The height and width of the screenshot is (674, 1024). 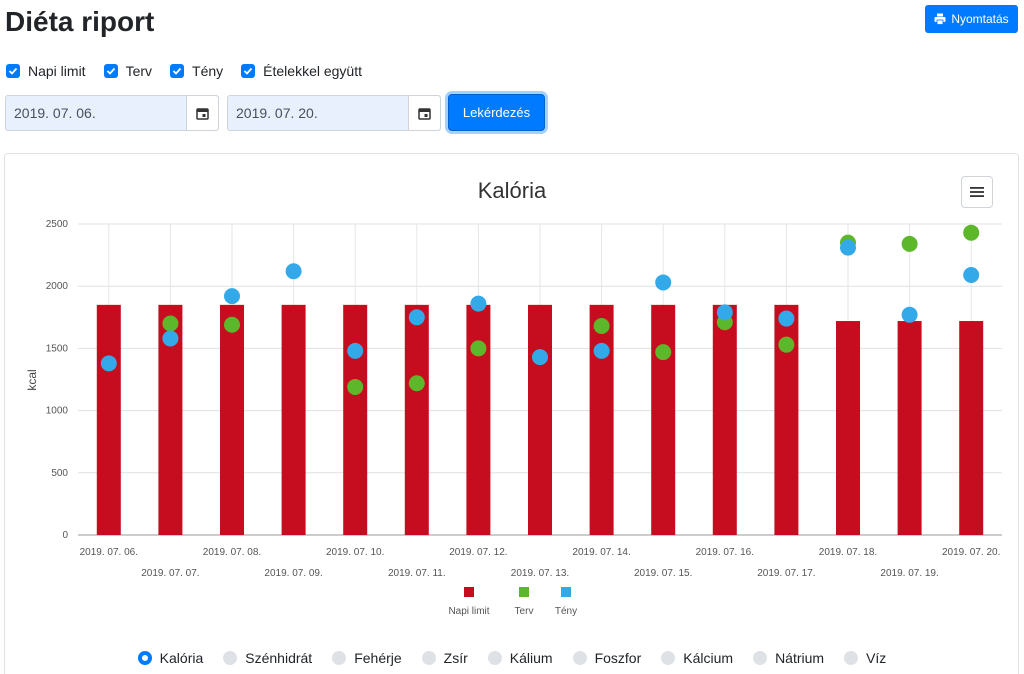 I want to click on radio-label: Kálium, so click(x=531, y=658).